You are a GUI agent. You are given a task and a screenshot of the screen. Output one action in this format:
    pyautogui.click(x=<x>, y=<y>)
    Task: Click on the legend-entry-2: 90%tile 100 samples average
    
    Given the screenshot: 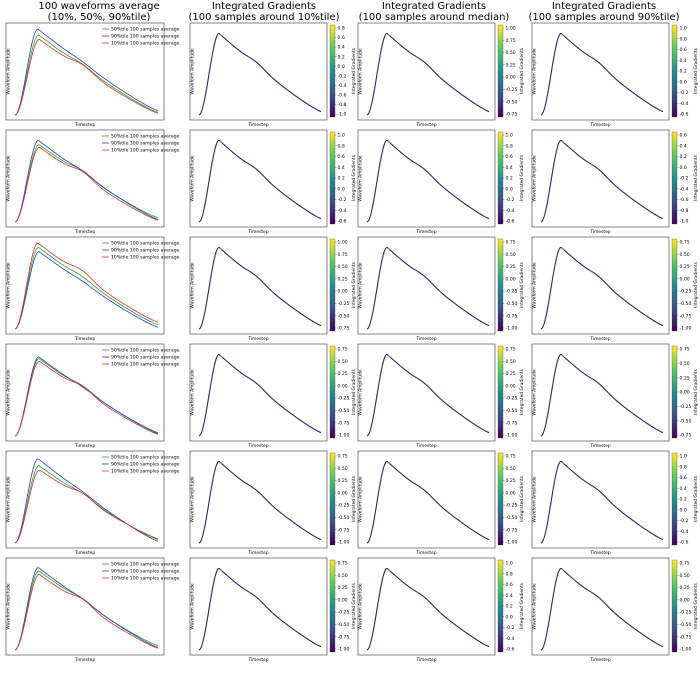 What is the action you would take?
    pyautogui.click(x=145, y=37)
    